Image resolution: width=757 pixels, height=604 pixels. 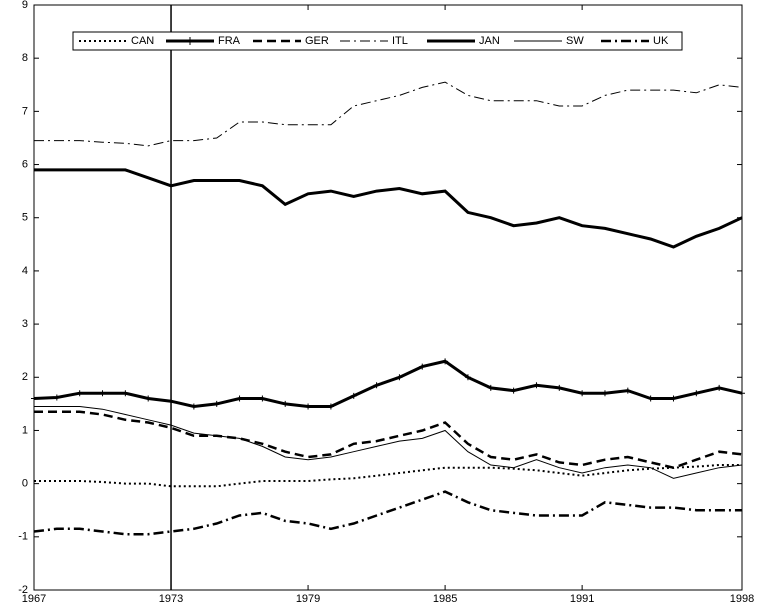 I want to click on legend-label: CAN, so click(x=142, y=41).